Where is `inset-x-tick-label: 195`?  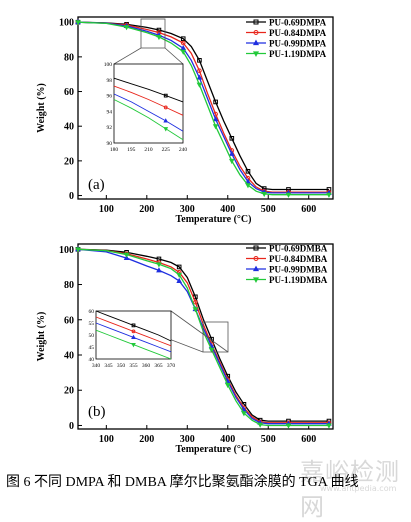 inset-x-tick-label: 195 is located at coordinates (131, 150).